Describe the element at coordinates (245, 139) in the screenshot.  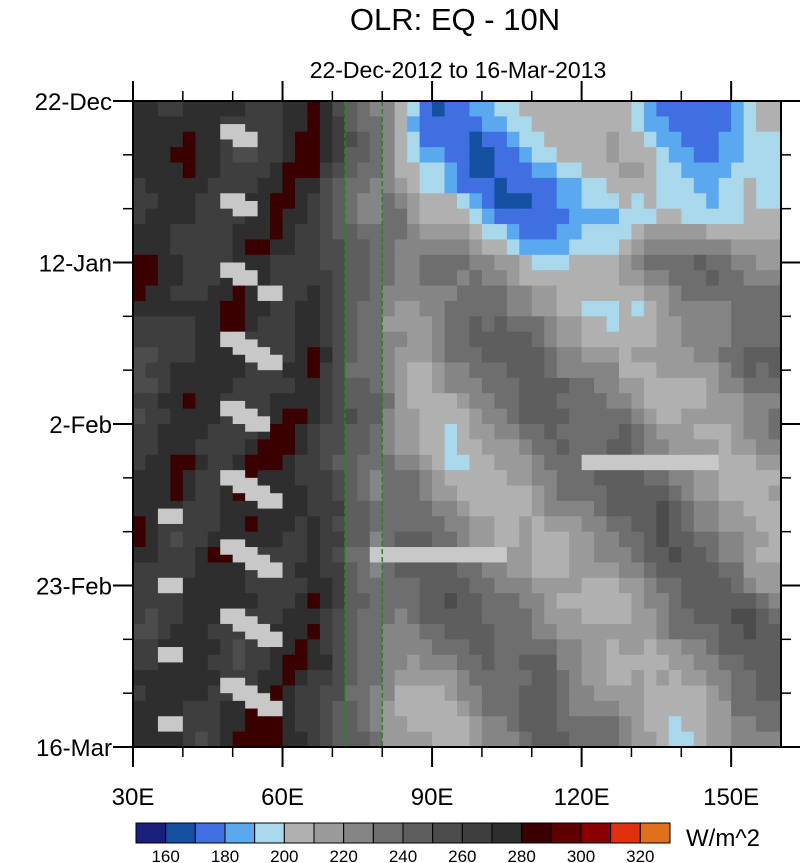
I see `missing-data-block` at that location.